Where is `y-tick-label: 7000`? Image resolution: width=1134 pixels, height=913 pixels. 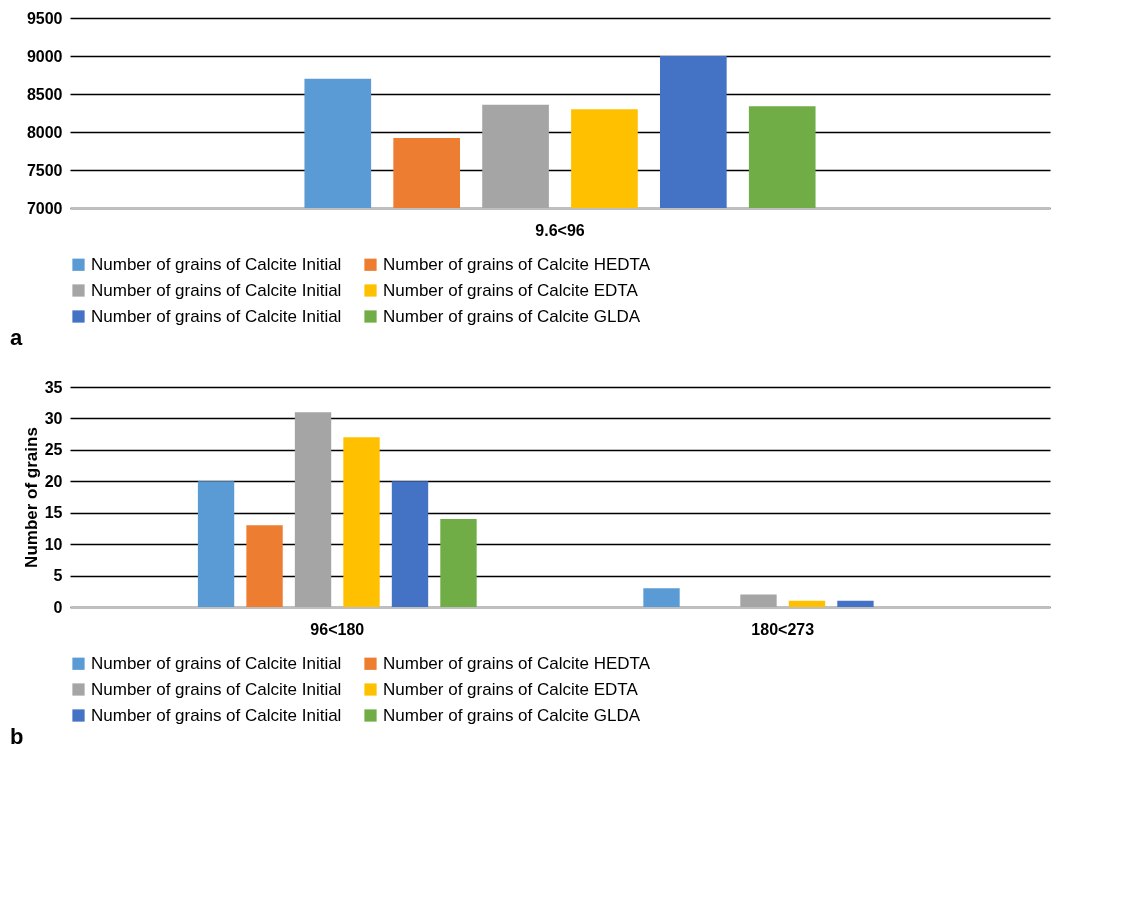
y-tick-label: 7000 is located at coordinates (44, 208).